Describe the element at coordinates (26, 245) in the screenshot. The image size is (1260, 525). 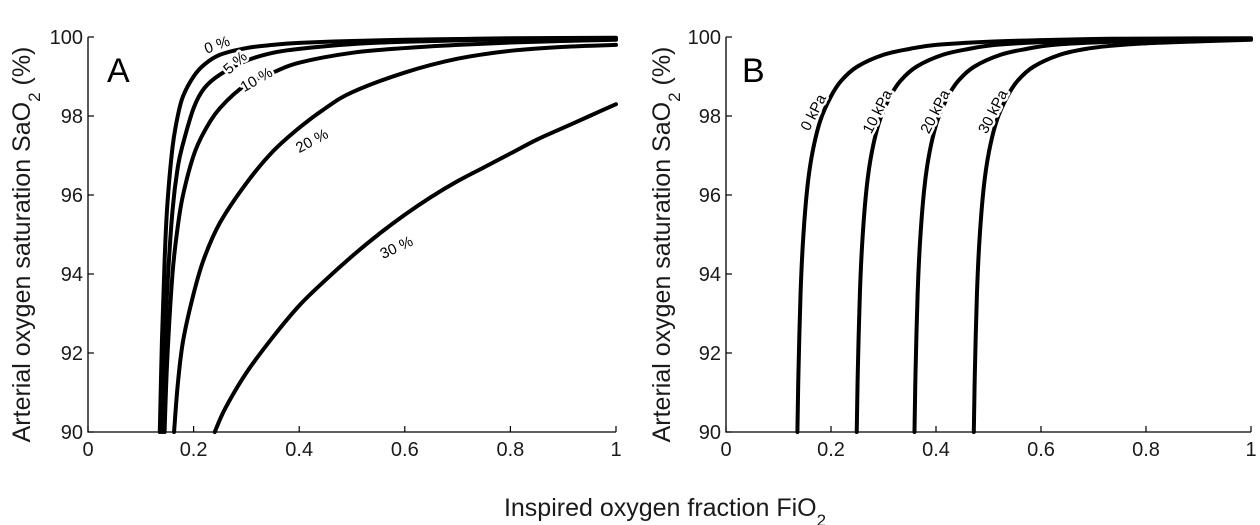
I see `panel-a-y-axis-title: Arterial oxygen saturation SaO2 (%)` at that location.